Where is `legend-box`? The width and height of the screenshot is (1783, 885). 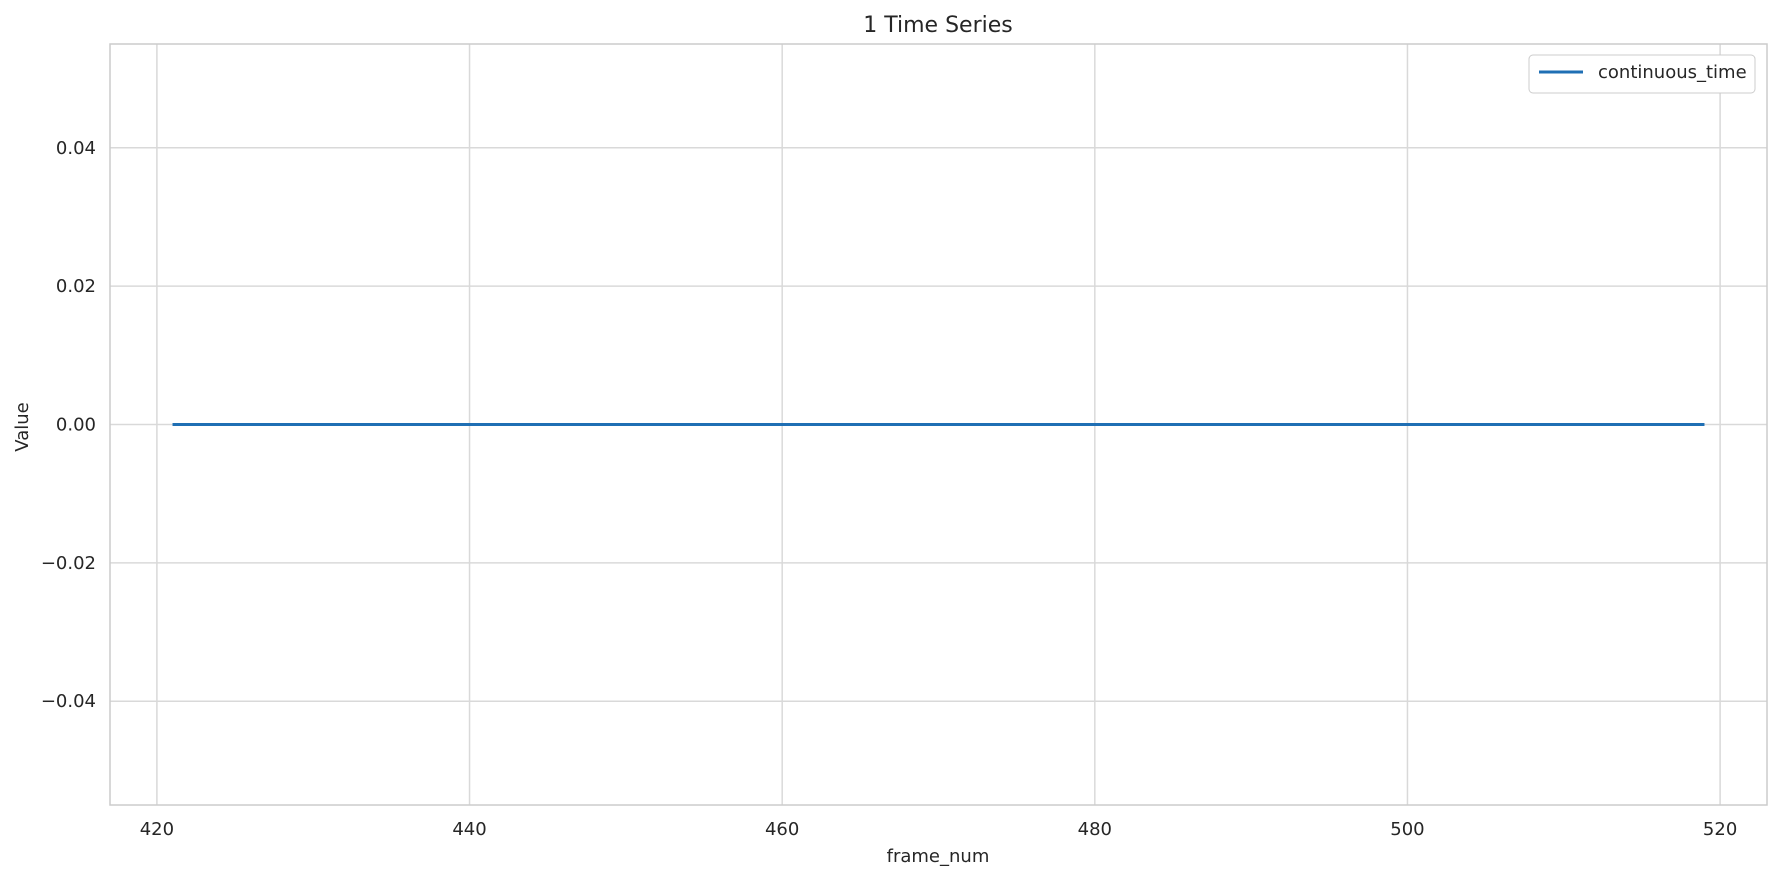 legend-box is located at coordinates (1642, 74).